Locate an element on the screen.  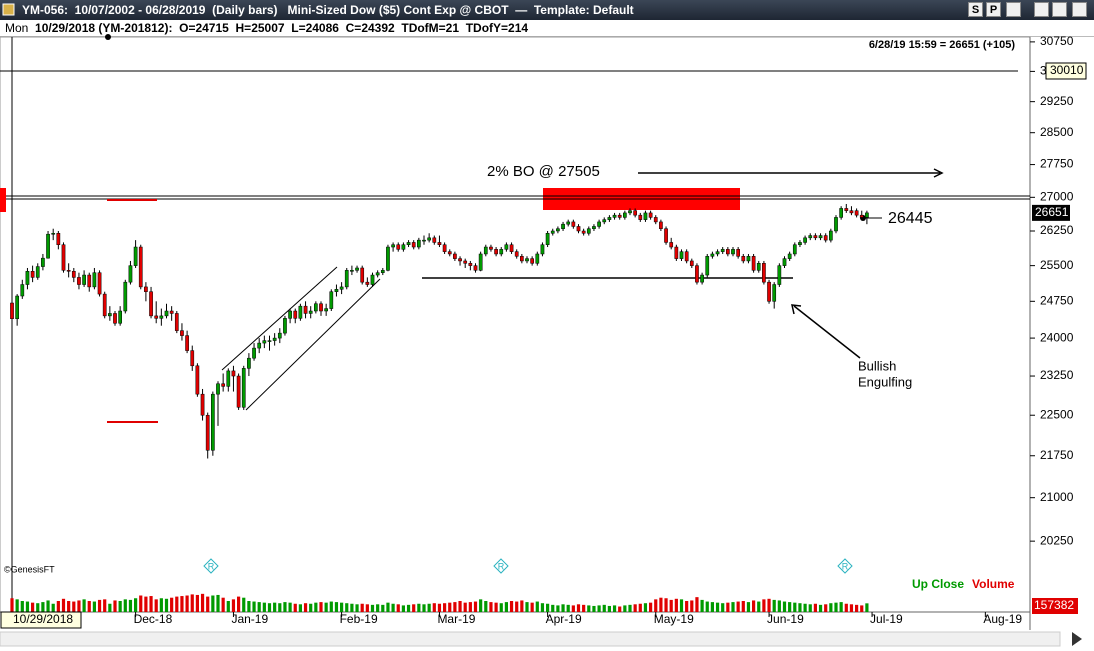
button: S is located at coordinates (975, 9).